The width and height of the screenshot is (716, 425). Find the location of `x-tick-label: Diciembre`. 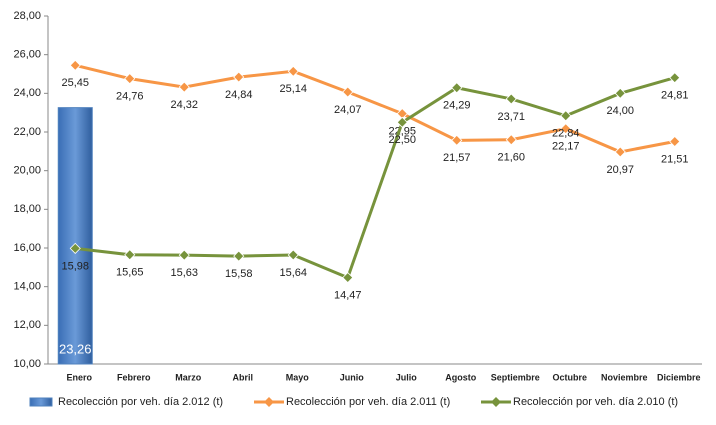

x-tick-label: Diciembre is located at coordinates (679, 377).